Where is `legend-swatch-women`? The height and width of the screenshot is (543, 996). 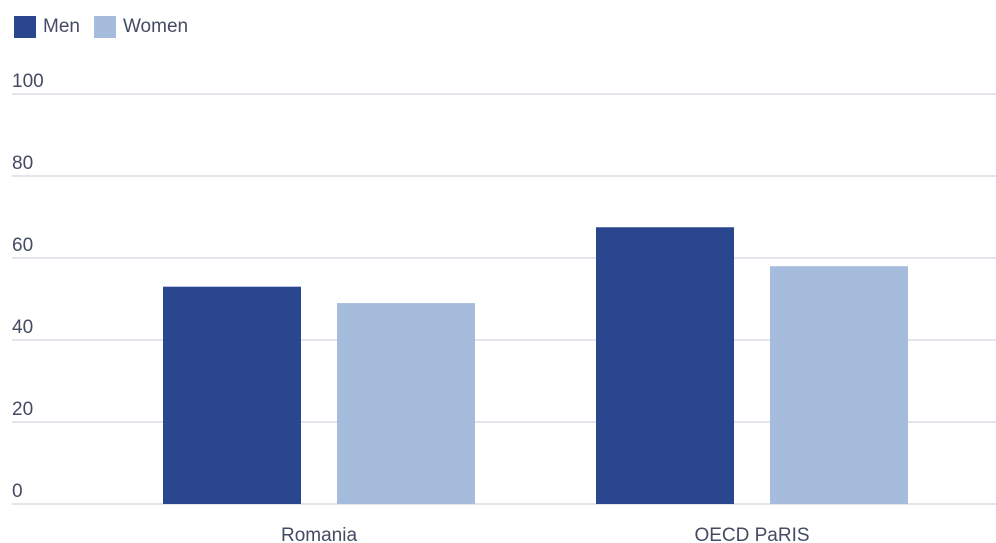 legend-swatch-women is located at coordinates (104, 27).